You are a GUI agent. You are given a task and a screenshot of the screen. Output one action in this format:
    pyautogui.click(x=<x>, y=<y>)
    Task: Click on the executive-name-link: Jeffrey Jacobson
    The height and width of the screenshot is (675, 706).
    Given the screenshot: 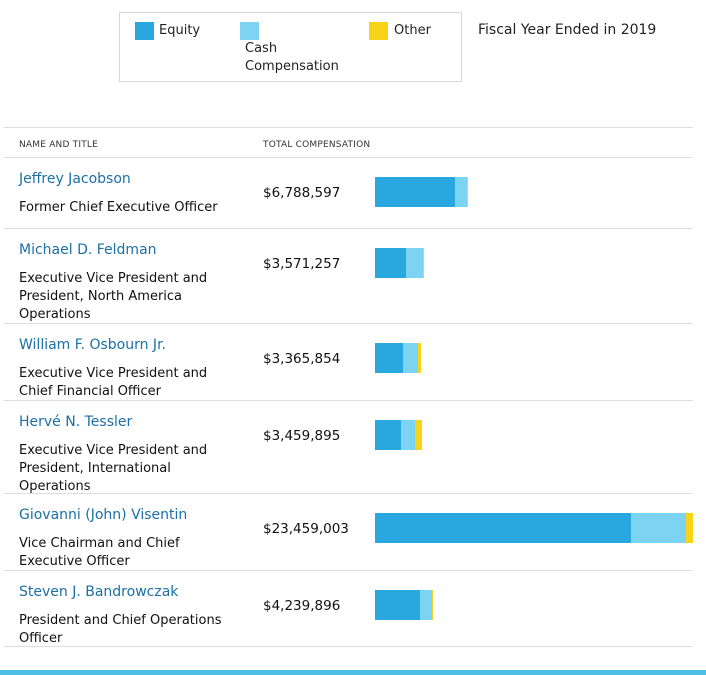 What is the action you would take?
    pyautogui.click(x=75, y=179)
    